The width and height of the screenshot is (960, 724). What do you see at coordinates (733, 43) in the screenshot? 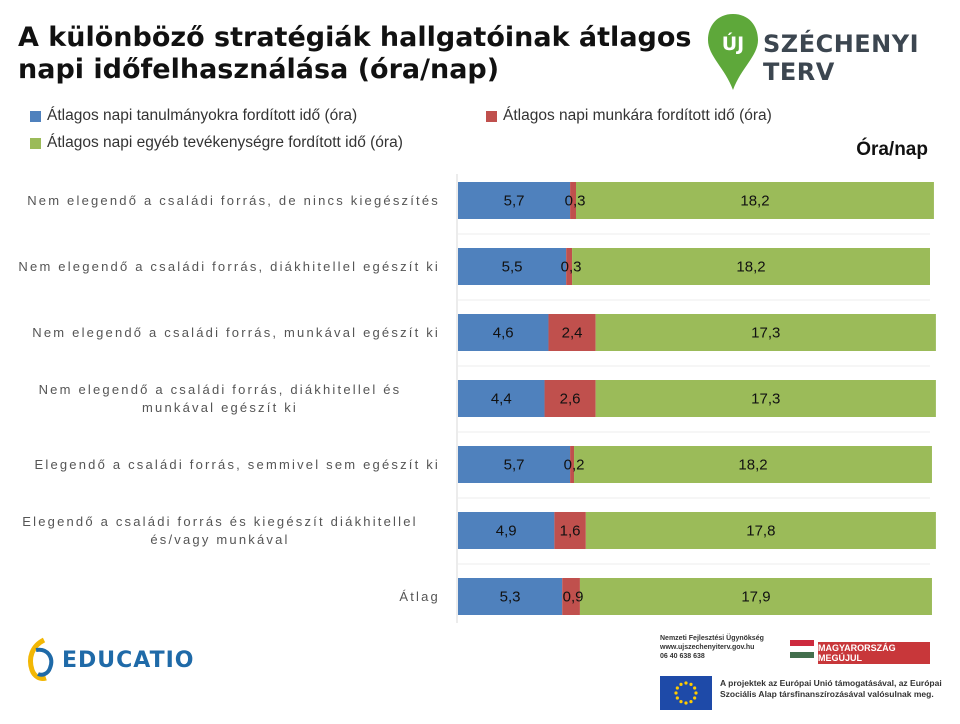
I see `szechenyi-letter: ÚJ` at bounding box center [733, 43].